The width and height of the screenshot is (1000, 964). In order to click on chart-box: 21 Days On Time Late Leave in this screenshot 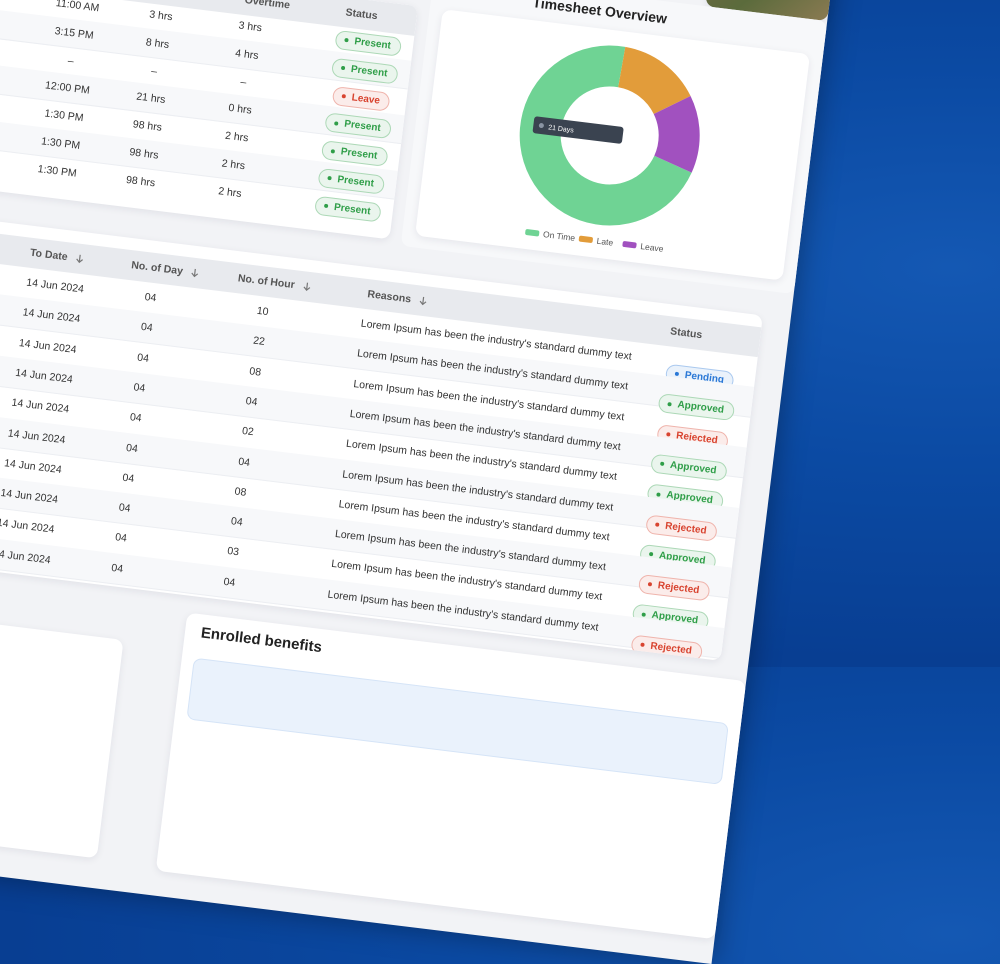, I will do `click(613, 145)`.